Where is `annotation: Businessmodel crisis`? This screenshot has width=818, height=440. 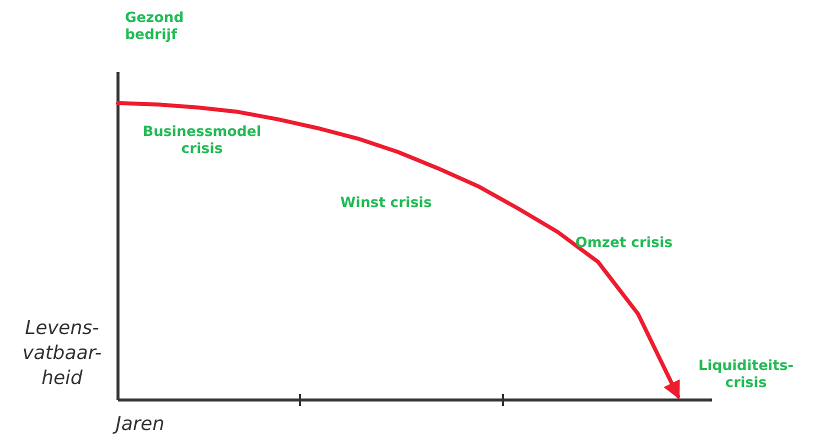
annotation: Businessmodel crisis is located at coordinates (202, 140).